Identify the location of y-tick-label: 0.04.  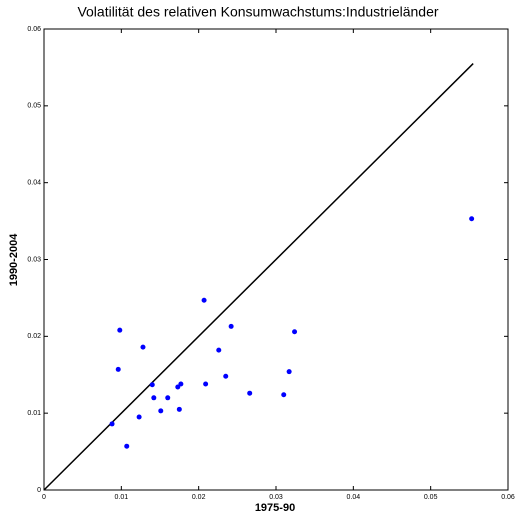
(34, 183).